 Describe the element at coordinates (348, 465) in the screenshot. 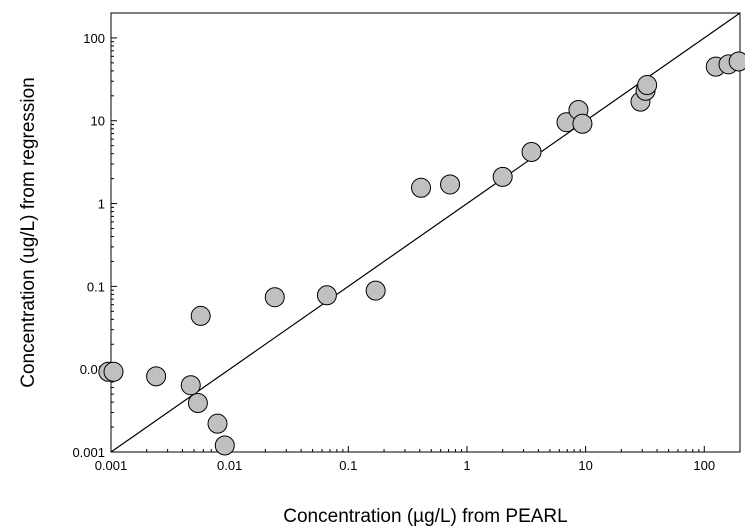

I see `x-tick-label: 0.1` at that location.